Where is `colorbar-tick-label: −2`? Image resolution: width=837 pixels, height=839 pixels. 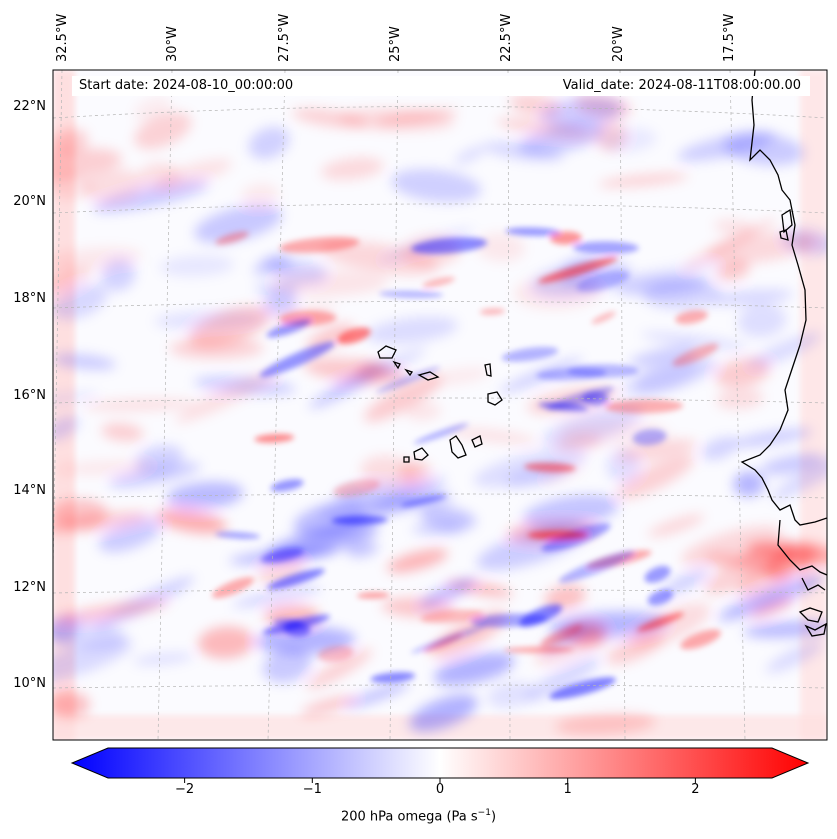
colorbar-tick-label: −2 is located at coordinates (185, 789).